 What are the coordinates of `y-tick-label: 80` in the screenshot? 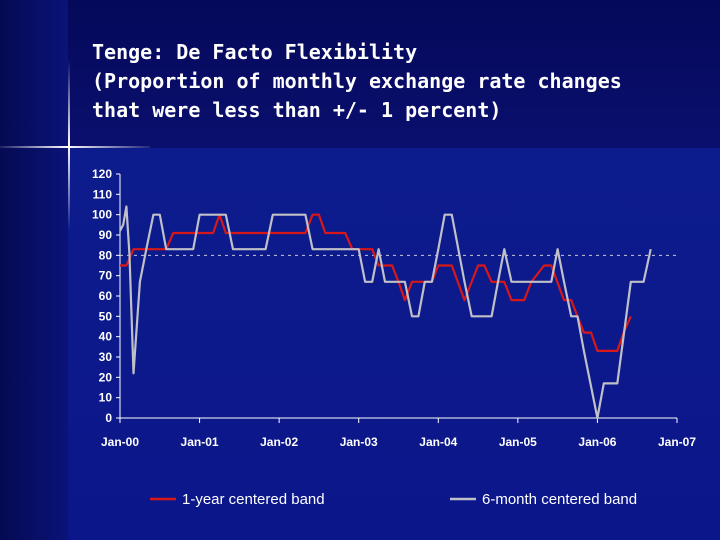 It's located at (106, 255).